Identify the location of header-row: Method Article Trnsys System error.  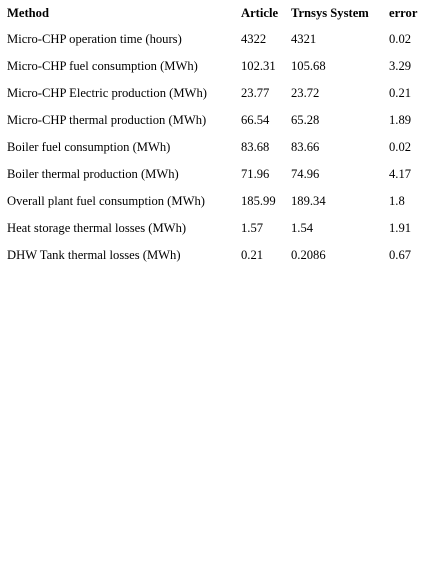
(216, 19).